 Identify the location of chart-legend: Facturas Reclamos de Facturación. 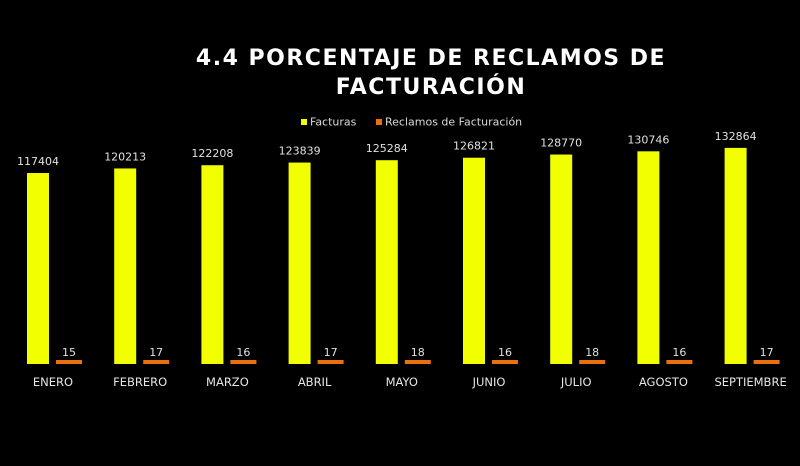
(411, 122).